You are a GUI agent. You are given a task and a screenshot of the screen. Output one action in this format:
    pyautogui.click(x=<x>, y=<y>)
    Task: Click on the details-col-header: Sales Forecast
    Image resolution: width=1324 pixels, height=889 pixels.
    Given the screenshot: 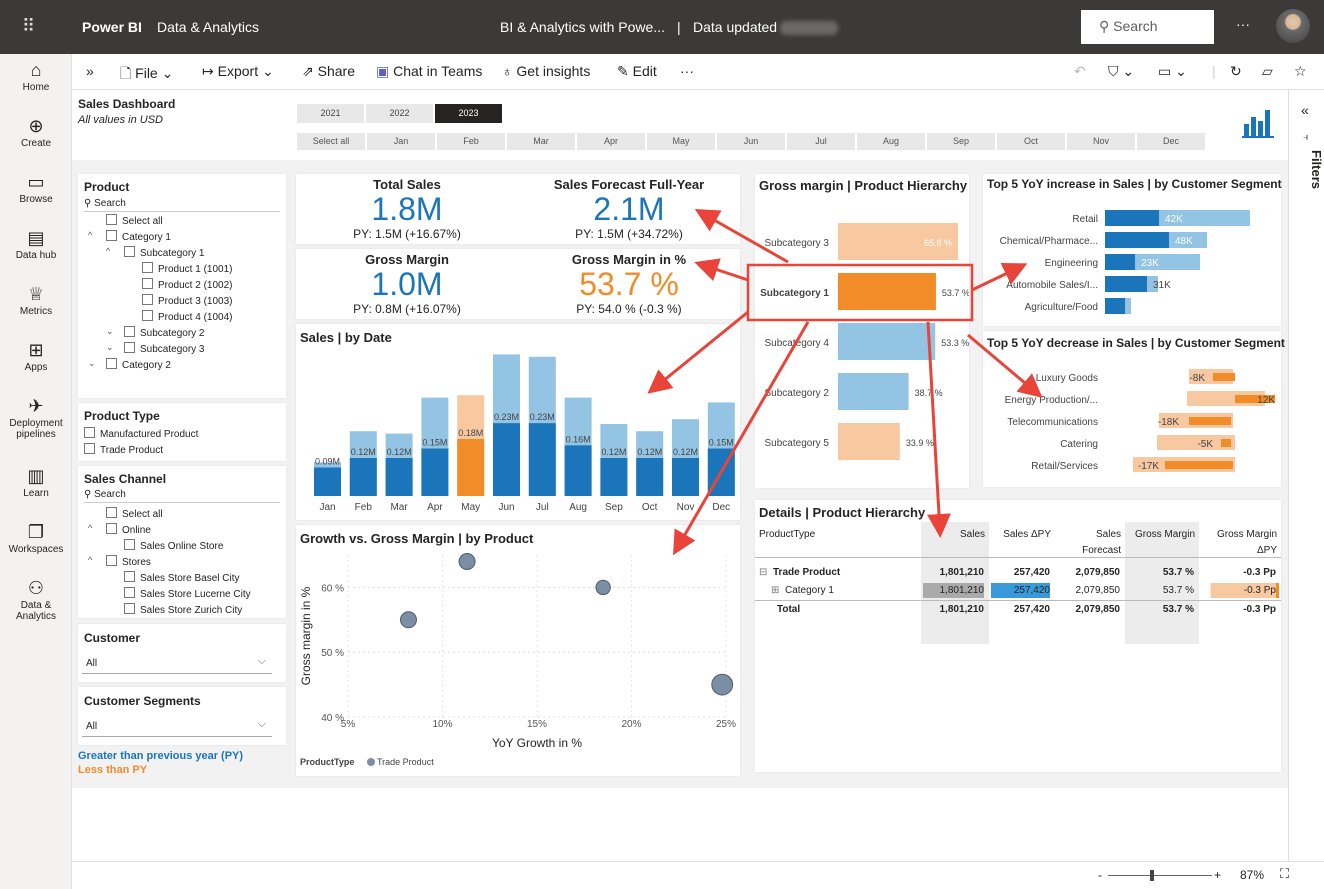 What is the action you would take?
    pyautogui.click(x=1101, y=542)
    